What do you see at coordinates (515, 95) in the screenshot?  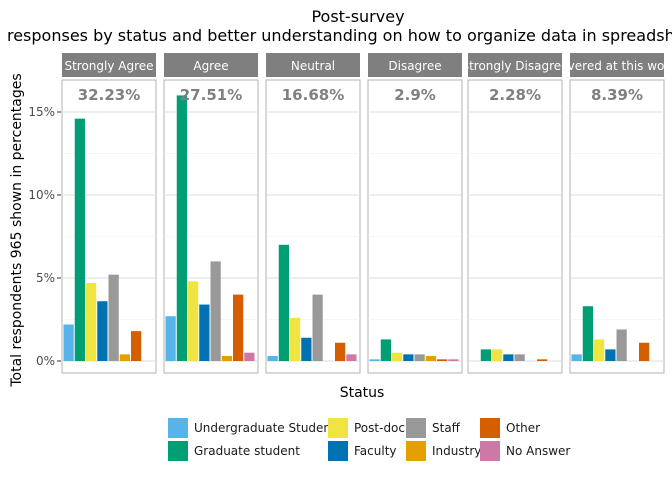 I see `panel-total-label: 2.28%` at bounding box center [515, 95].